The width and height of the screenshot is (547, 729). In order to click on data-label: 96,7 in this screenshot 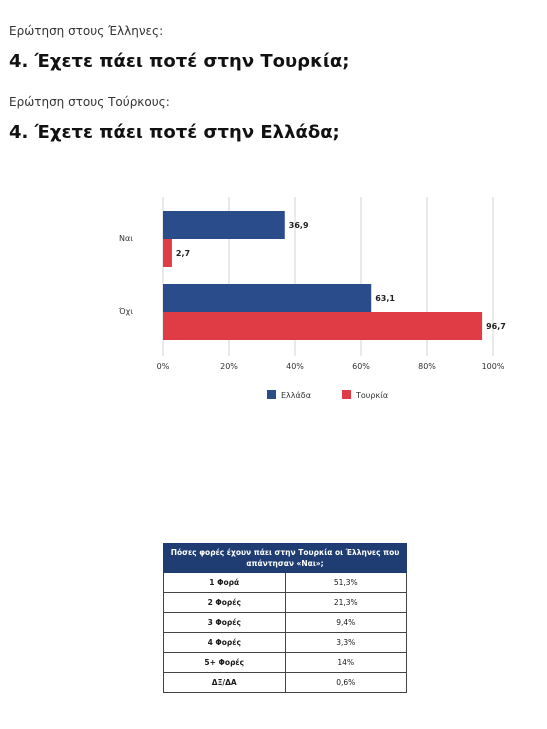, I will do `click(496, 326)`.